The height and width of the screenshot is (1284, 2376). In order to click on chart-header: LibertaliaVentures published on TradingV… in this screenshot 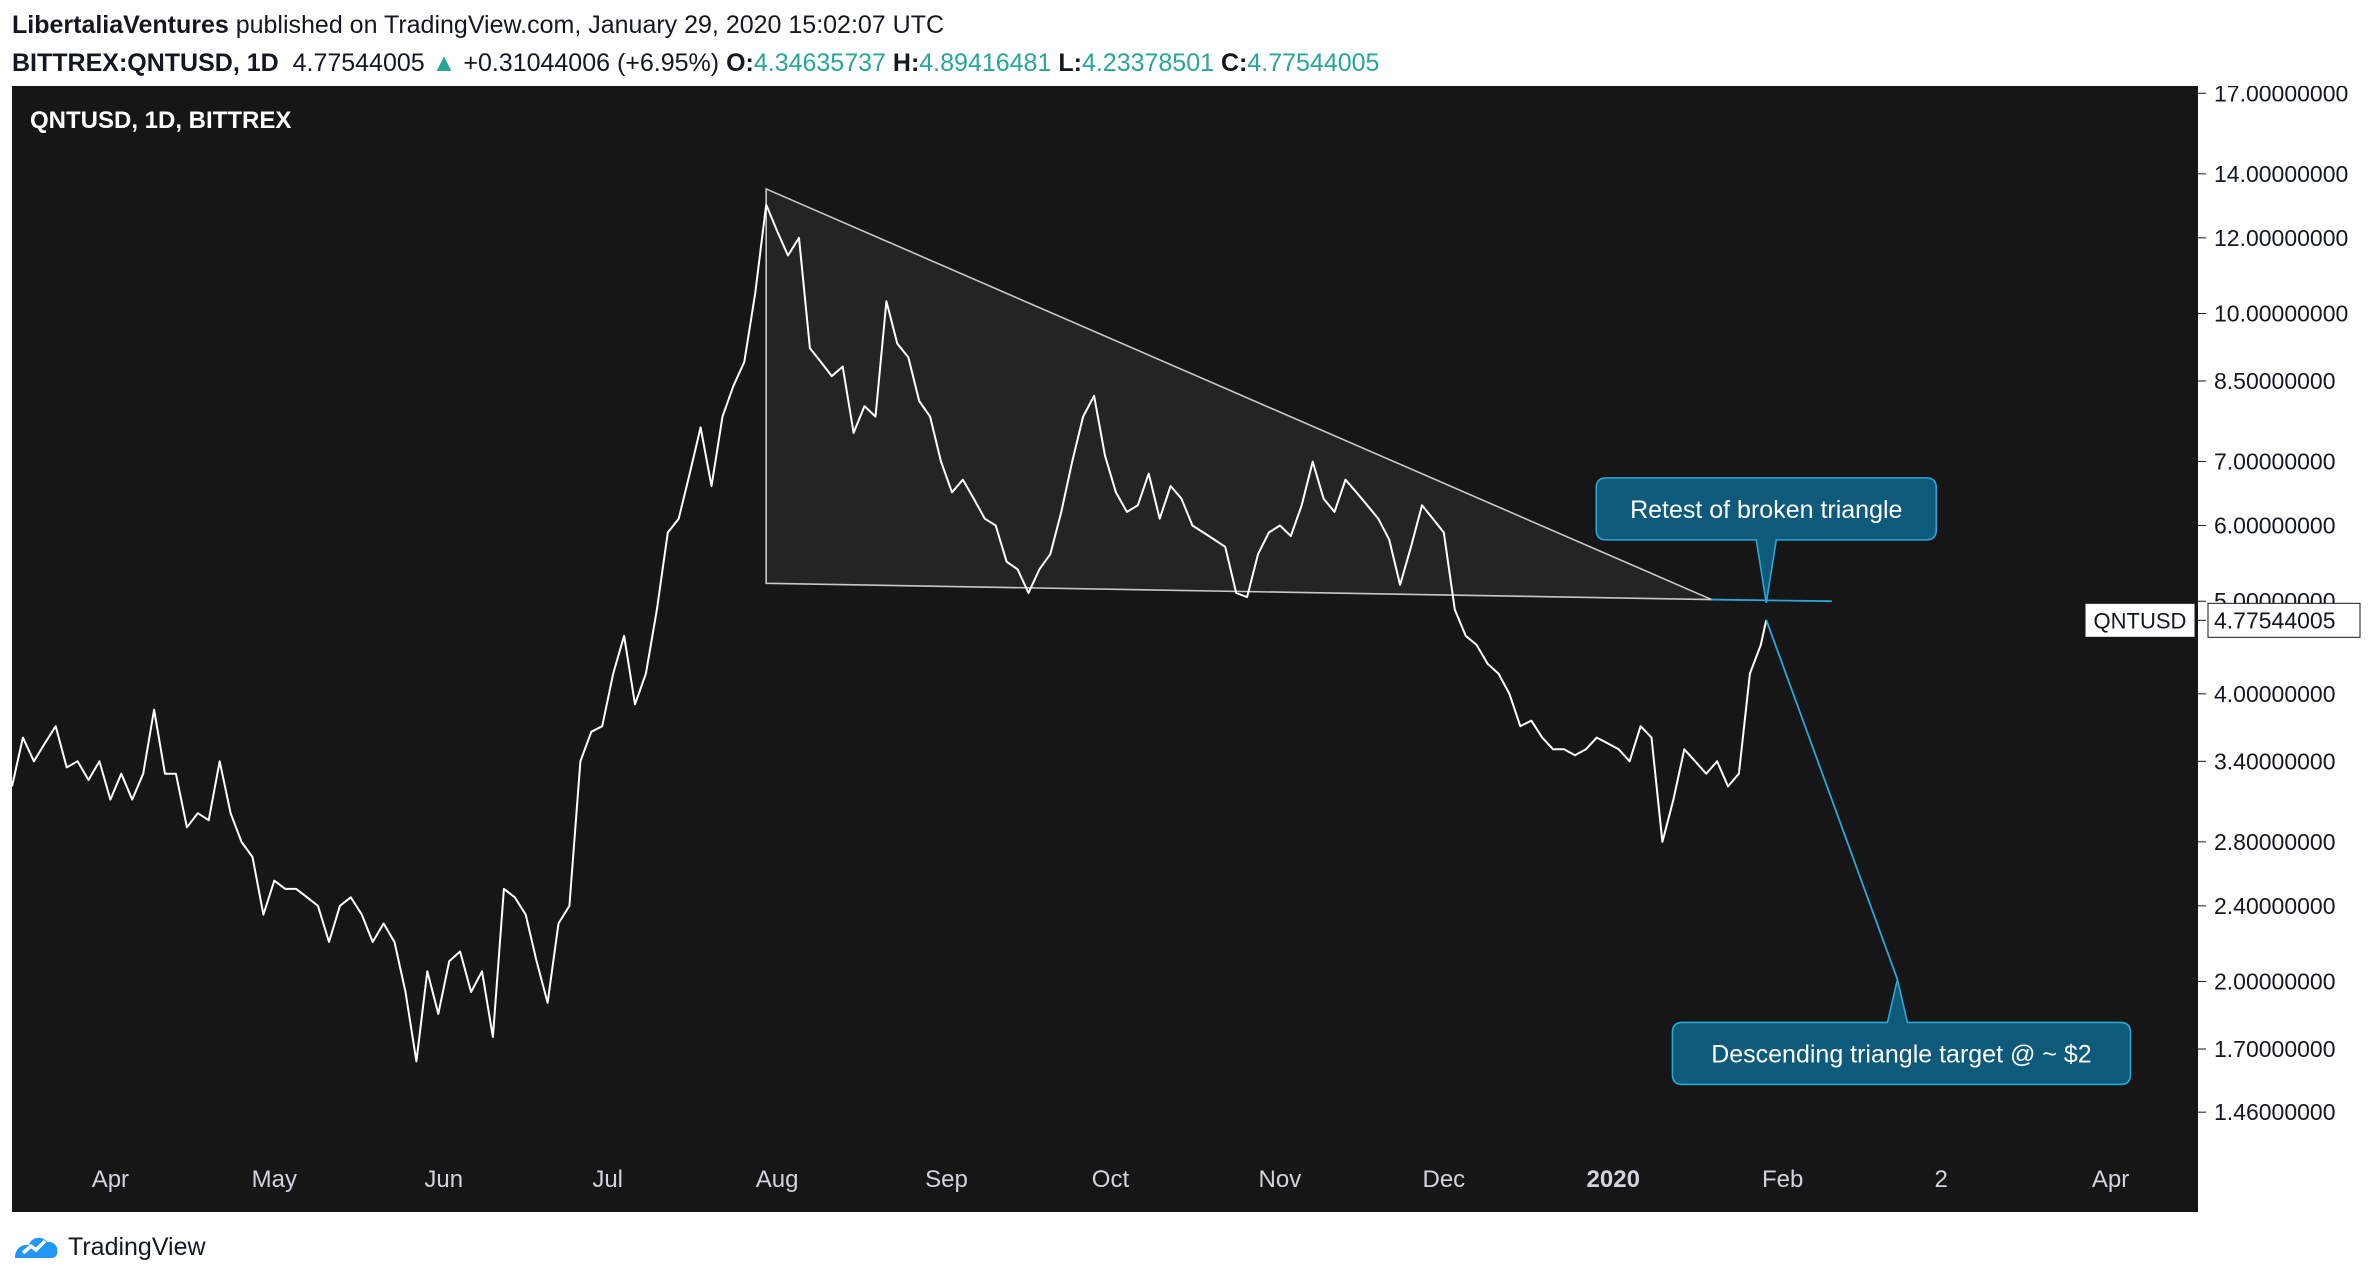, I will do `click(1187, 44)`.